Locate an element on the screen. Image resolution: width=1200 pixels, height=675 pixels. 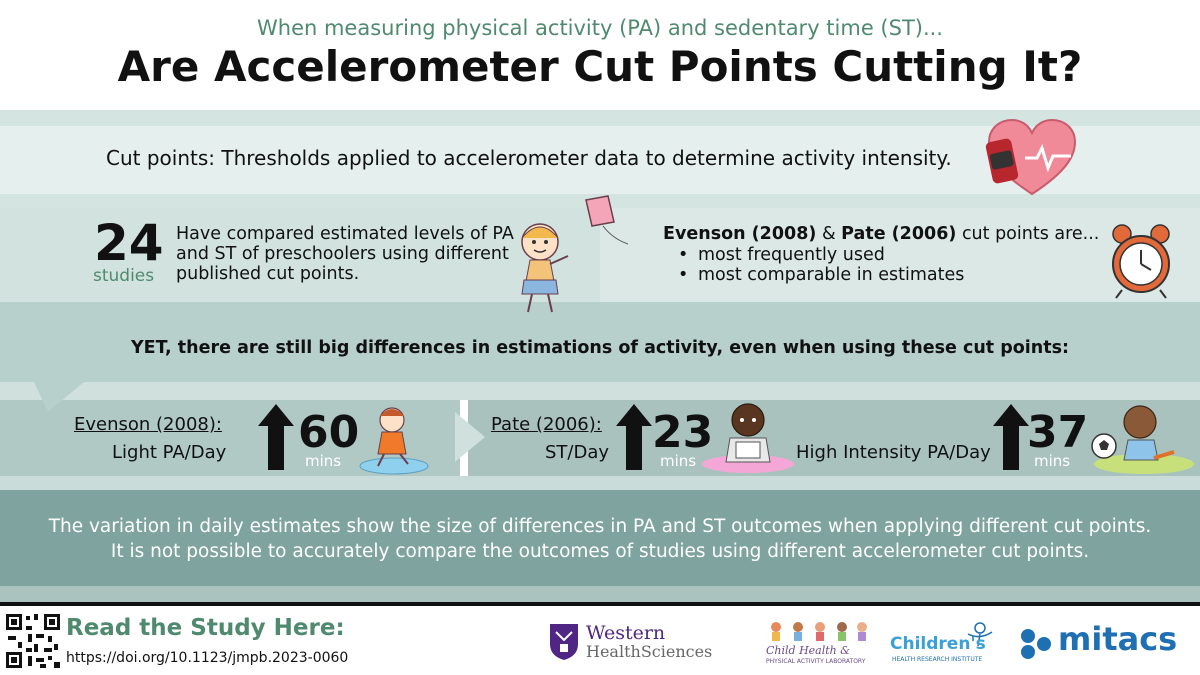
puddle-child-icon is located at coordinates (394, 441).